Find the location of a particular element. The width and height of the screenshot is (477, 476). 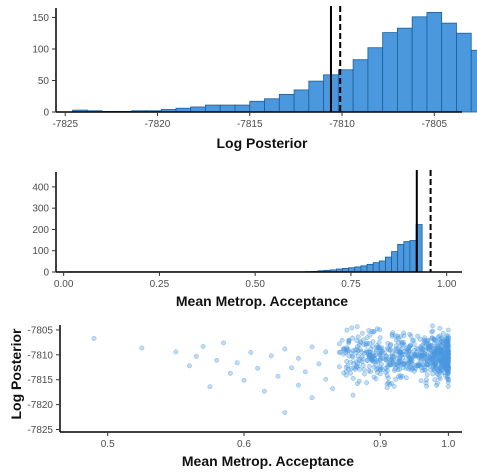

y-tick-label: 300 is located at coordinates (40, 209).